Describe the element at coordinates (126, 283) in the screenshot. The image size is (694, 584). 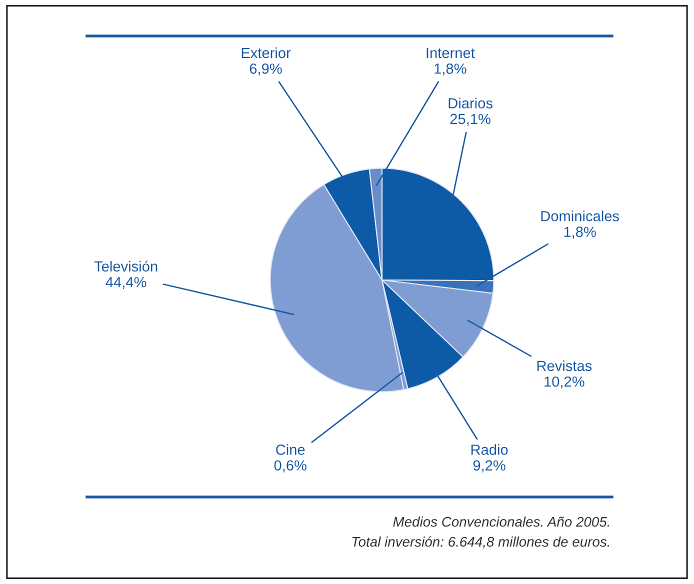
I see `data-label: 44,4%` at that location.